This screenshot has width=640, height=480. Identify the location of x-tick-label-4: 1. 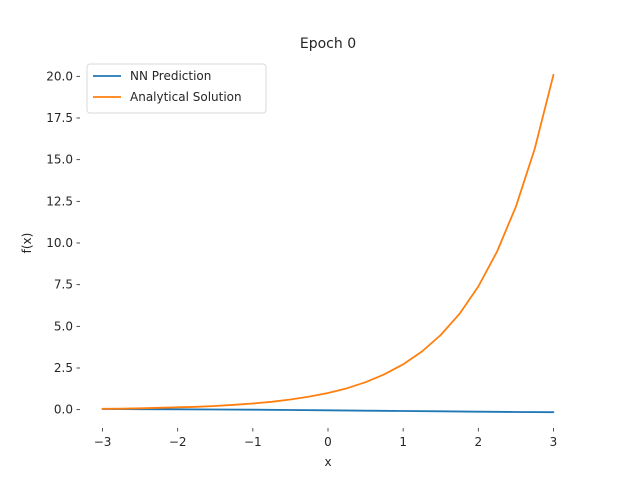
(403, 442).